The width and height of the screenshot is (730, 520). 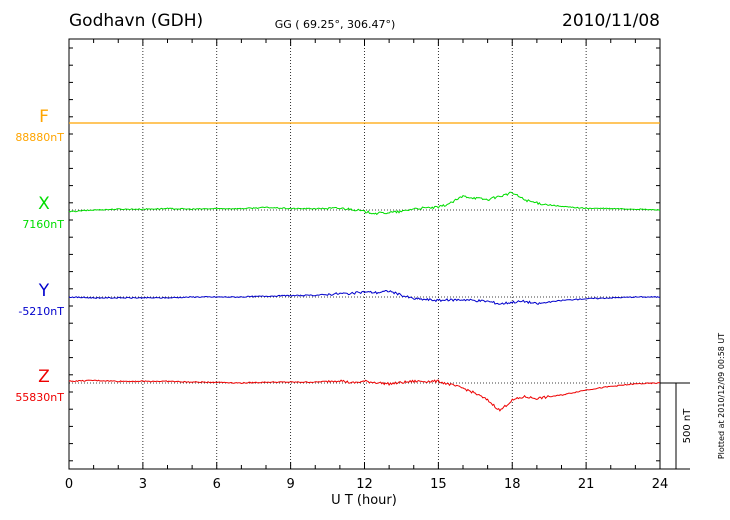 I want to click on station-title: Godhavn (GDH), so click(x=136, y=21).